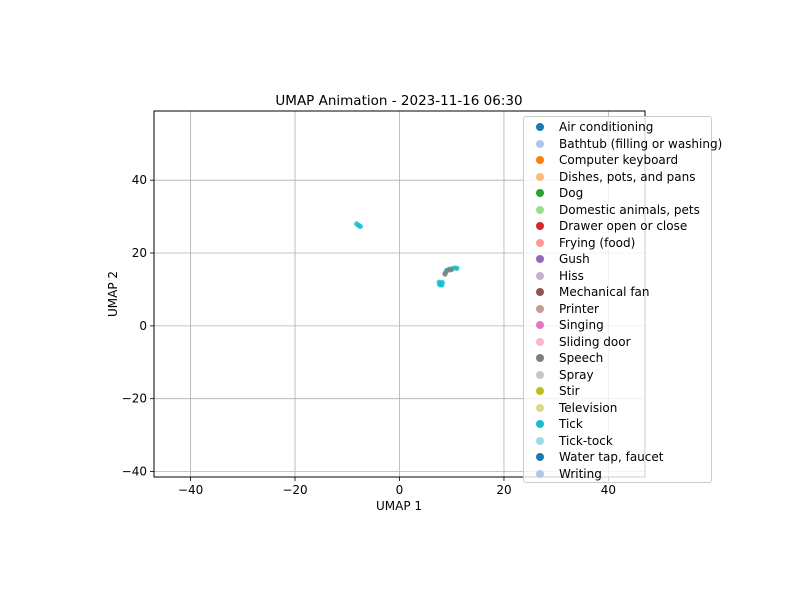  I want to click on legend-item: Mechanical fan, so click(618, 292).